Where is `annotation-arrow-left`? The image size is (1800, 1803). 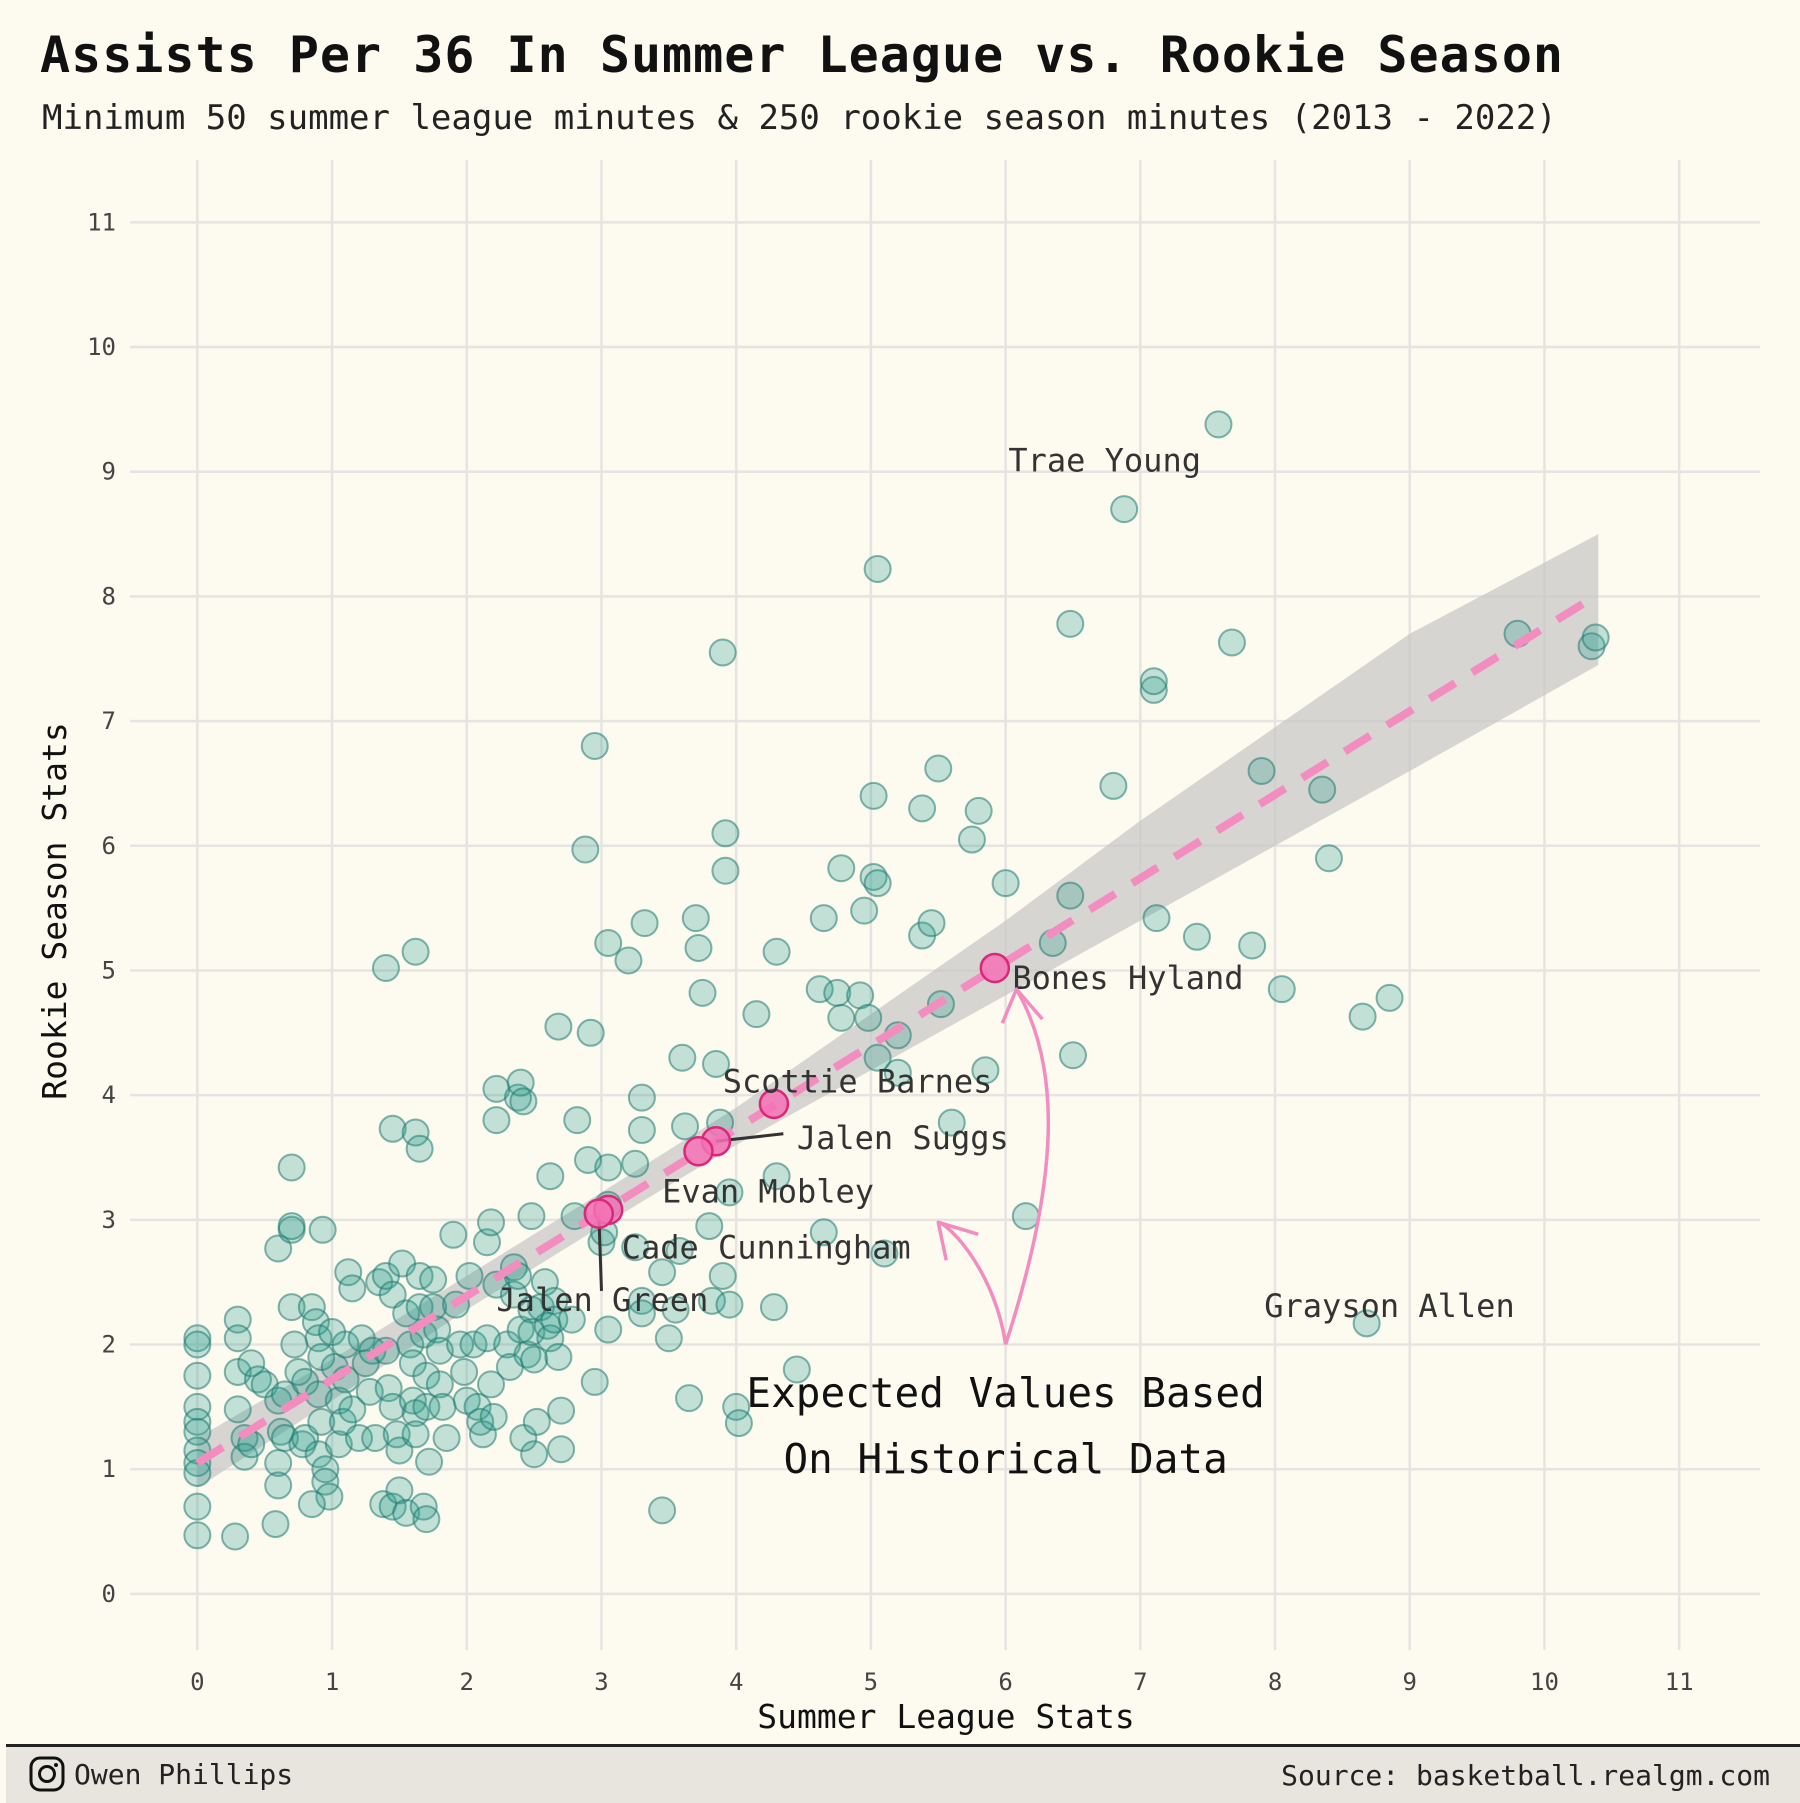
annotation-arrow-left is located at coordinates (972, 1282).